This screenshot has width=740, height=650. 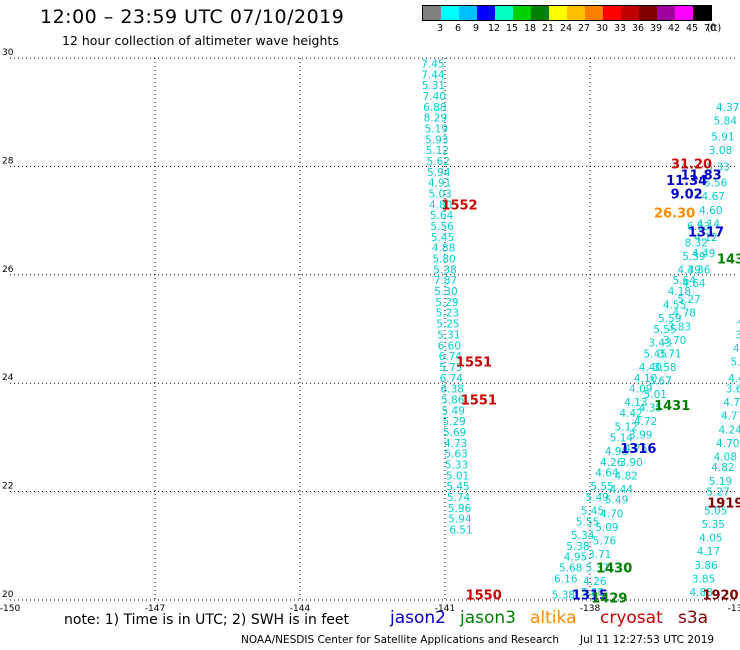 I want to click on satellite-label-s3a: s3a, so click(x=693, y=618).